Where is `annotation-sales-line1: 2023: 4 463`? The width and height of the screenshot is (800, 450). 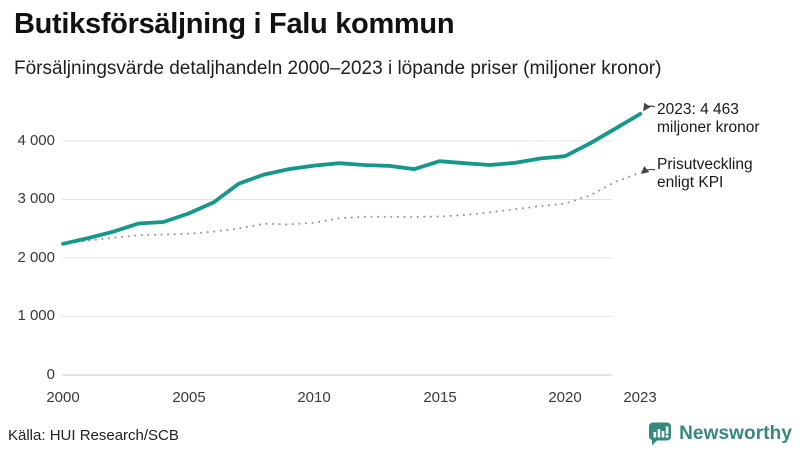 annotation-sales-line1: 2023: 4 463 is located at coordinates (698, 109).